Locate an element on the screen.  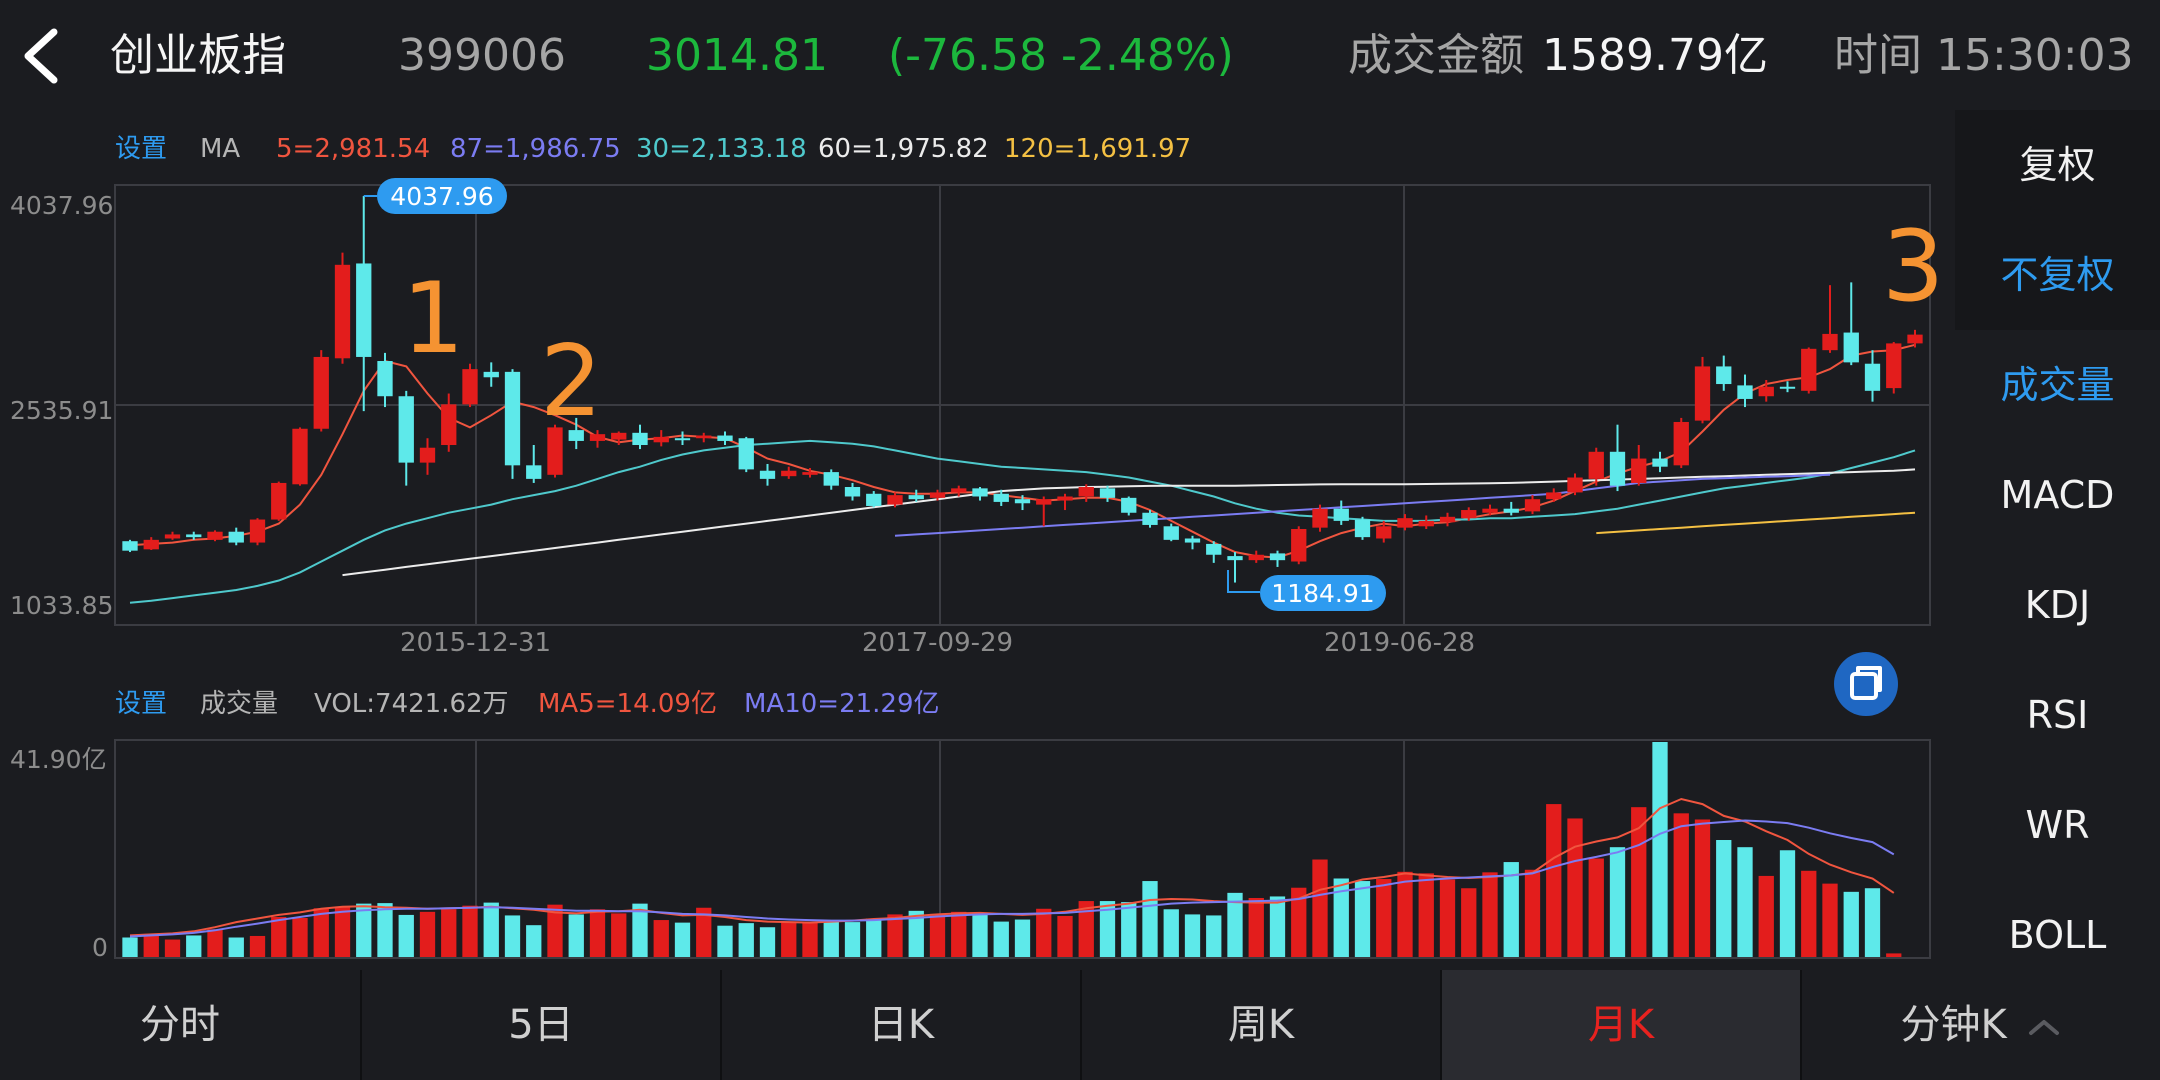
tab-divider is located at coordinates (1081, 1025).